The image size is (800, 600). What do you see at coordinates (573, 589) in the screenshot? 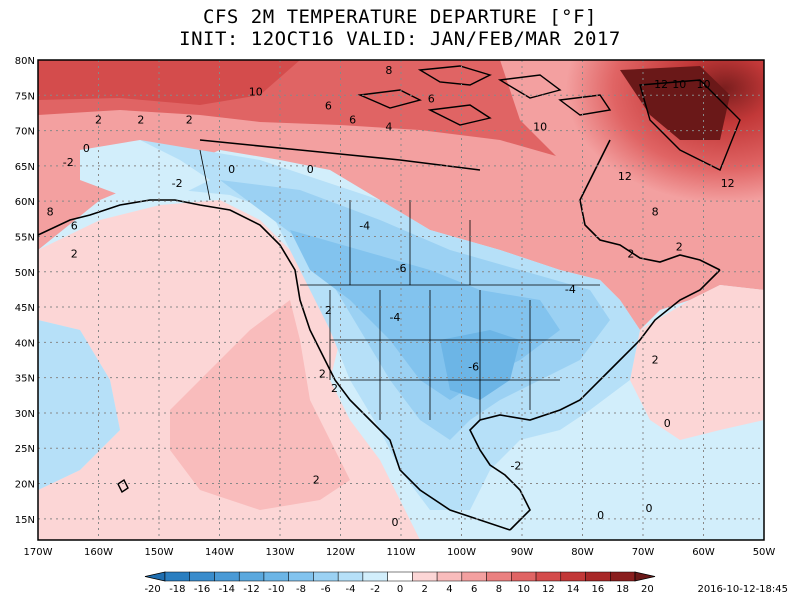
I see `colorbar-label: 14` at bounding box center [573, 589].